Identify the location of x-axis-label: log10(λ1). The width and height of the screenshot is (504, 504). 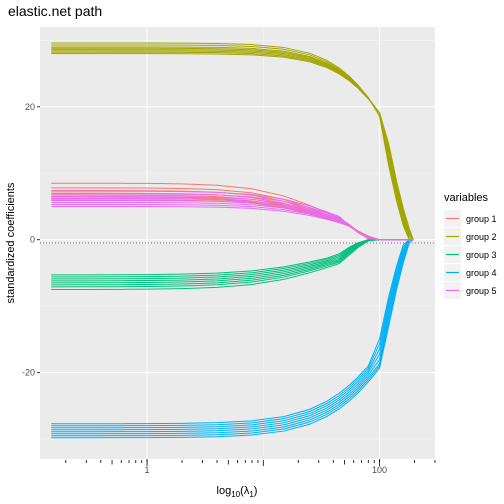
(237, 492).